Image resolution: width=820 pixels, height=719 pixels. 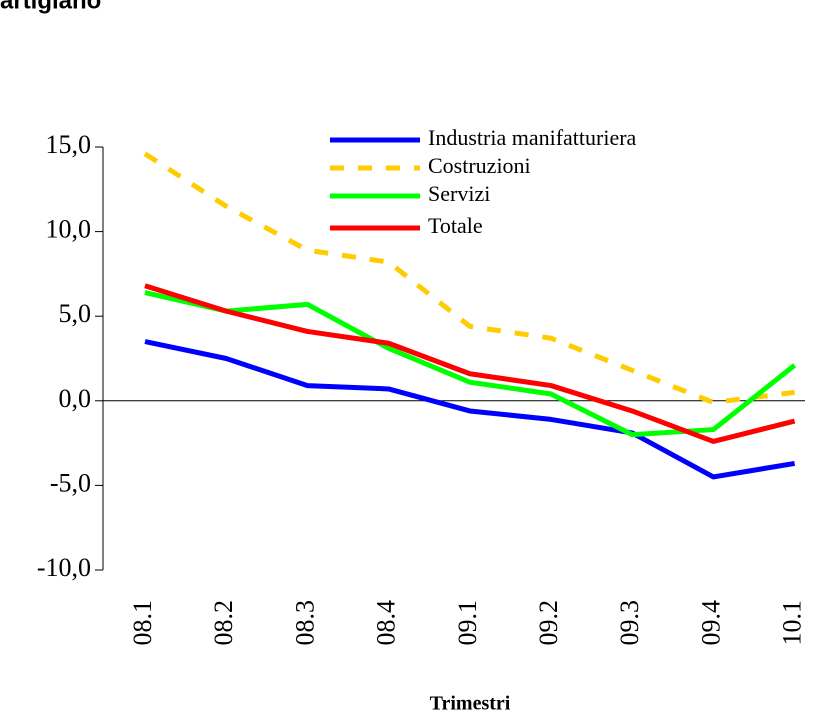 I want to click on legend-label: Totale, so click(x=455, y=225).